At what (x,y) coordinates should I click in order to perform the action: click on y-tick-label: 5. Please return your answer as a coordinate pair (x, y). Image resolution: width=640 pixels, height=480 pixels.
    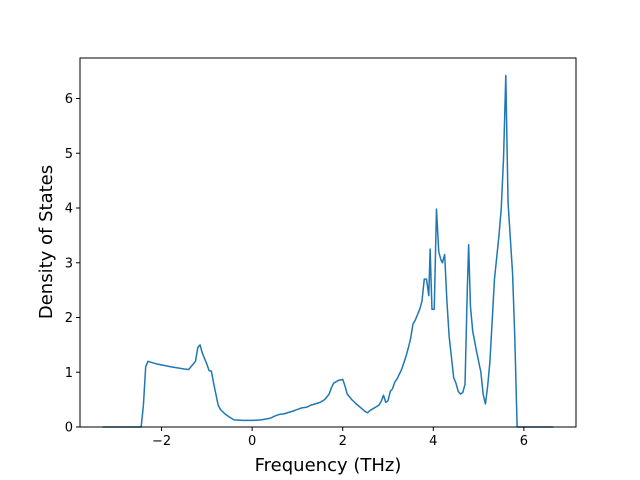
    Looking at the image, I should click on (69, 154).